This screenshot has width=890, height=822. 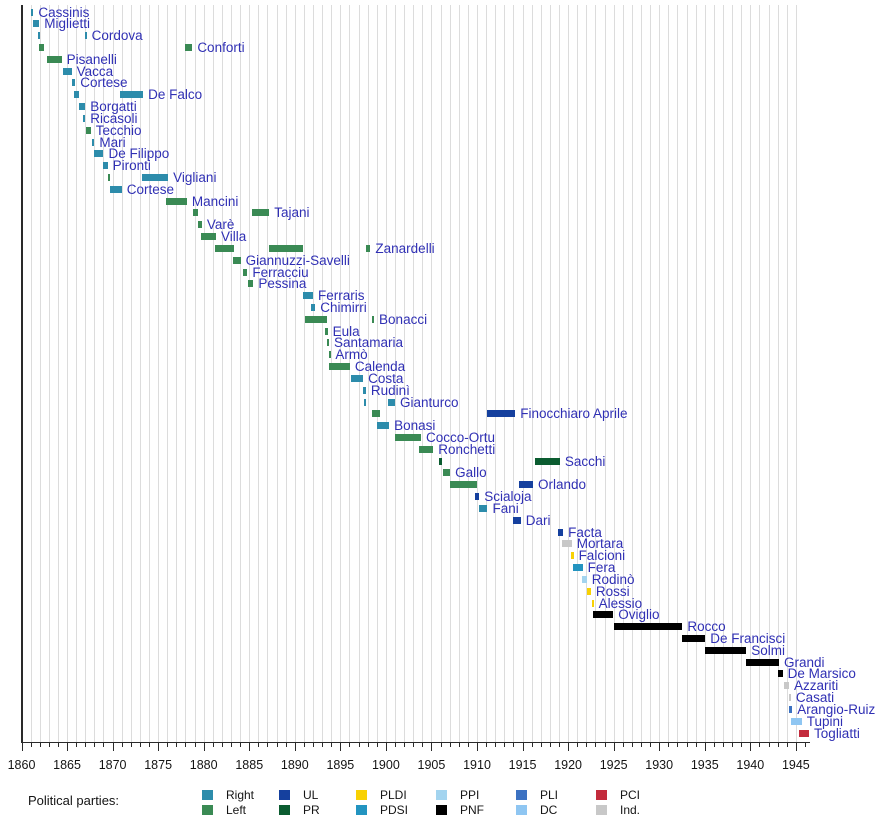 I want to click on minister-name-label: Cordova, so click(x=117, y=36).